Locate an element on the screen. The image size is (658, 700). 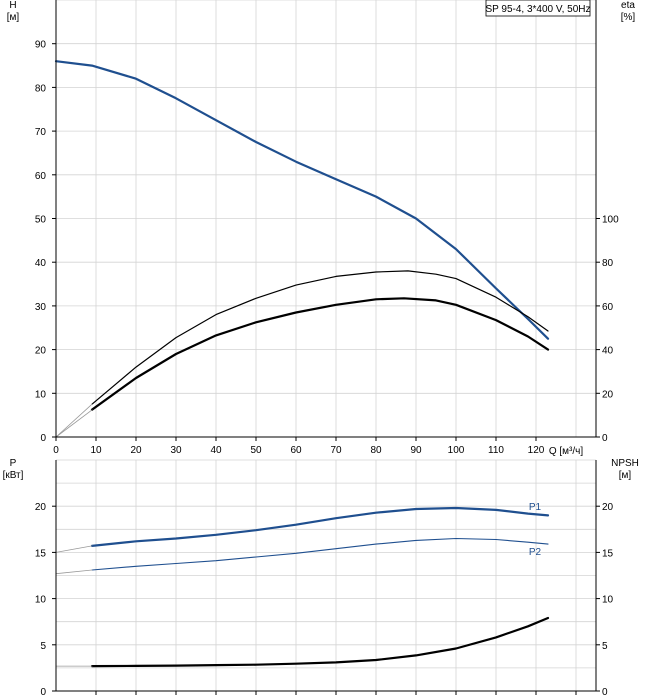
x-axis-label: Q [м³/ч] is located at coordinates (566, 451).